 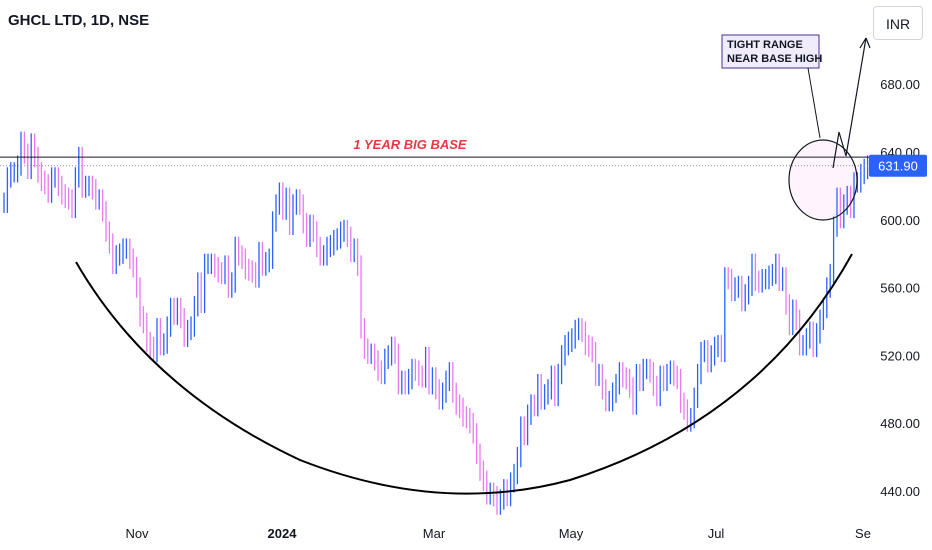 What do you see at coordinates (900, 355) in the screenshot?
I see `y-tick-label: 520.00` at bounding box center [900, 355].